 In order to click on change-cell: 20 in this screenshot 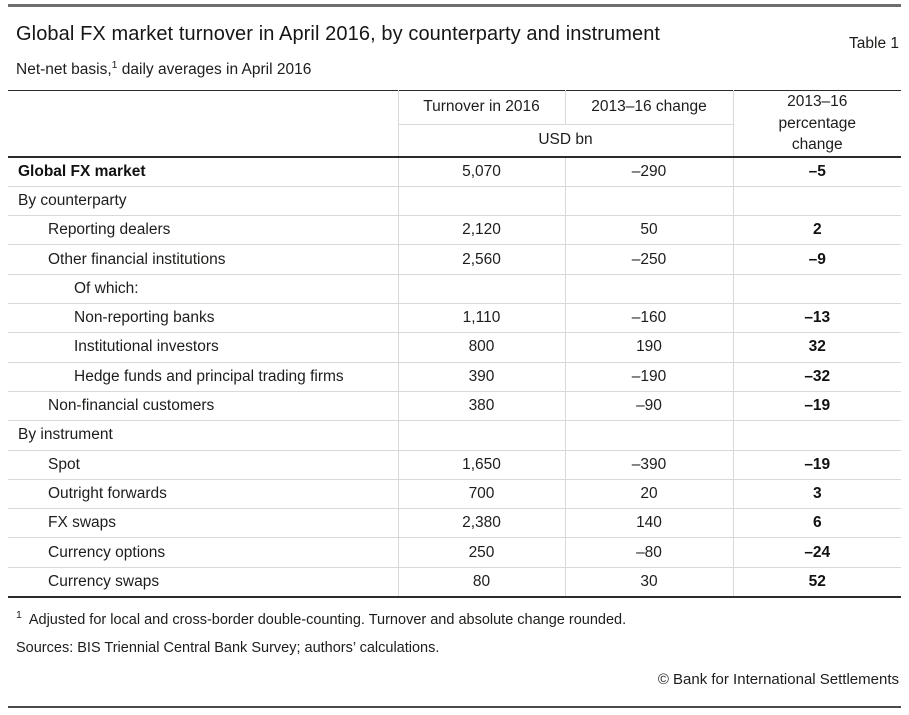, I will do `click(648, 494)`.